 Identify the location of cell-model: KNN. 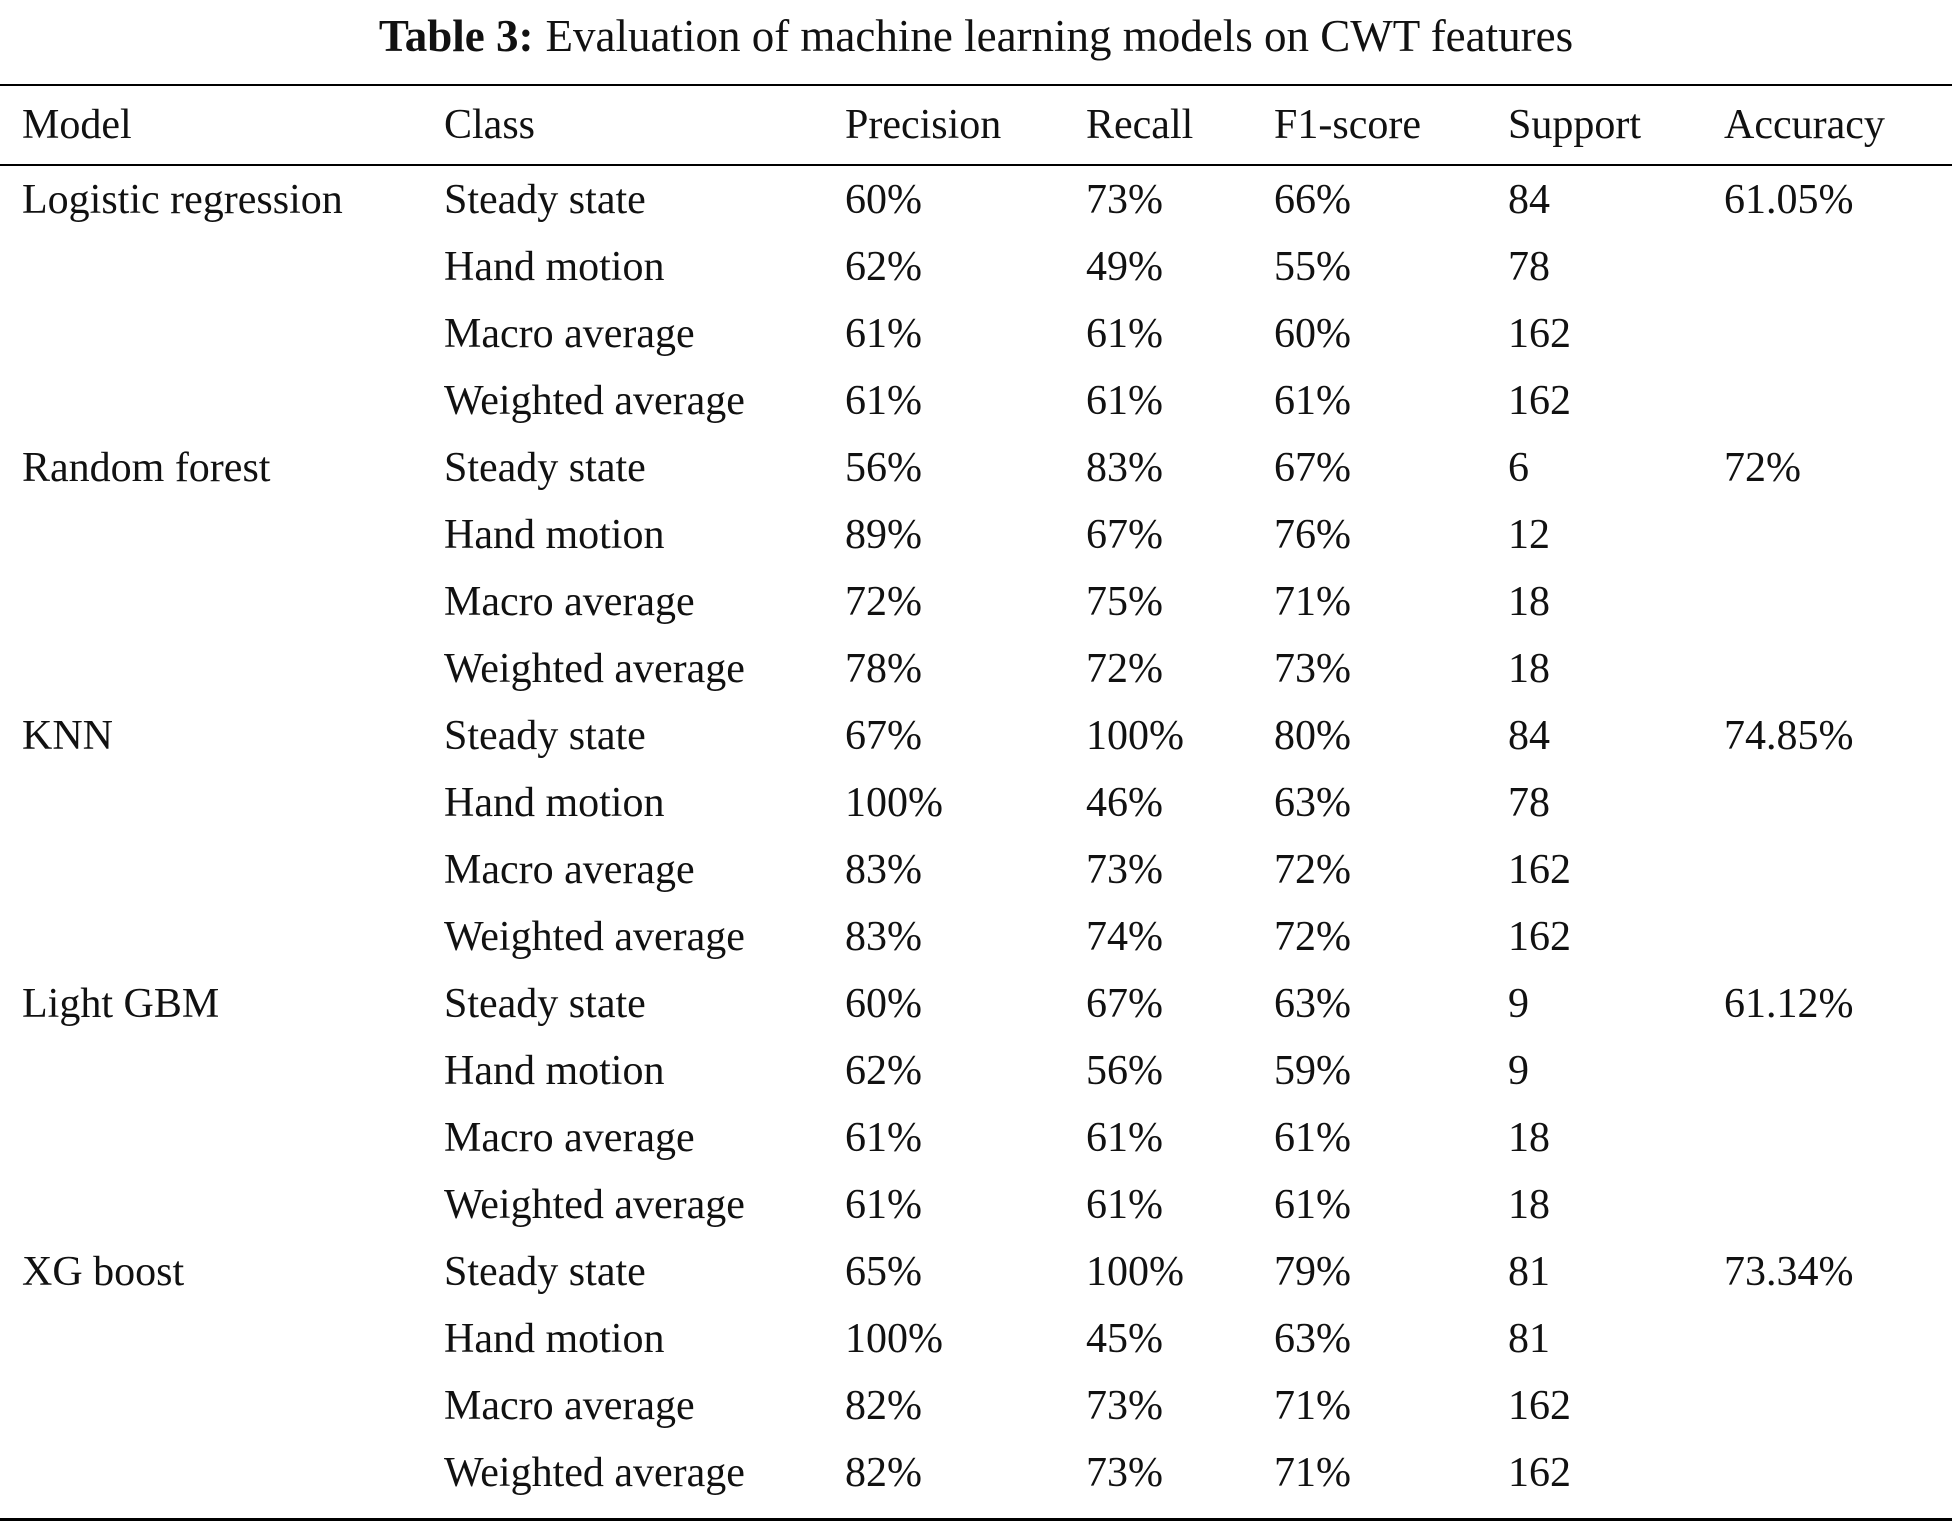
(67, 736).